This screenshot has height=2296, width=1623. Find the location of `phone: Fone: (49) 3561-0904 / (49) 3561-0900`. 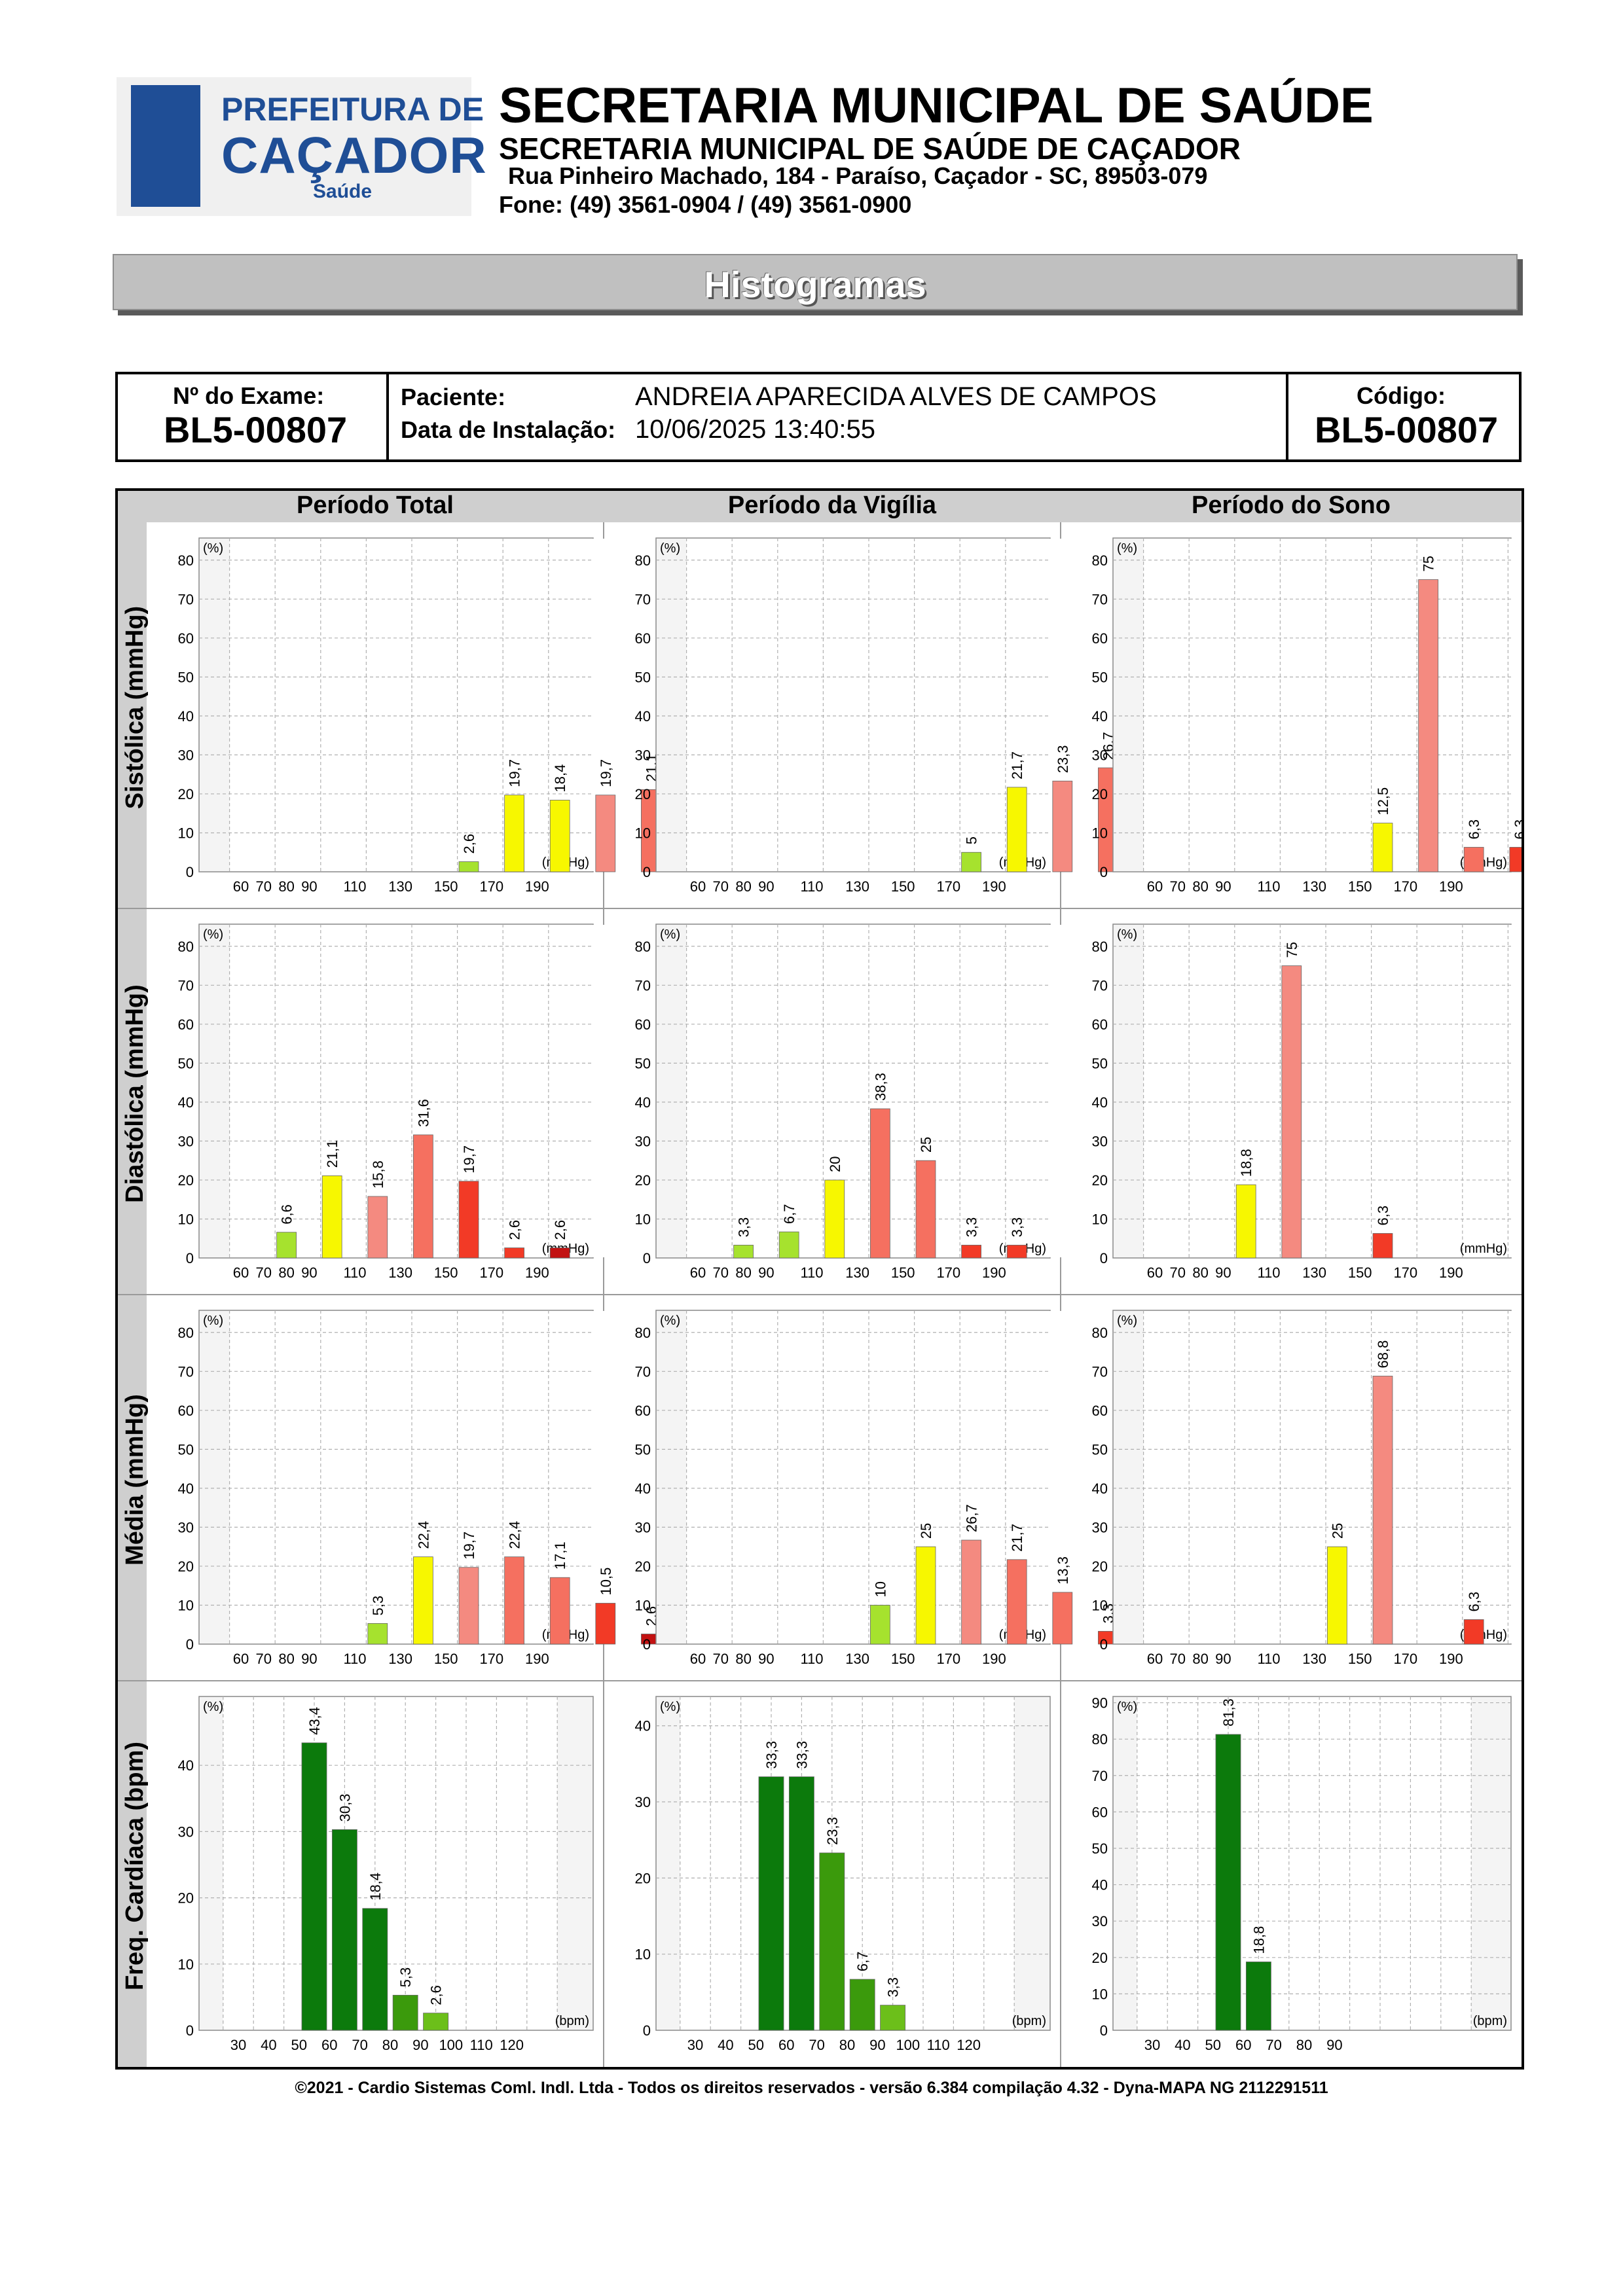

phone: Fone: (49) 3561-0904 / (49) 3561-0900 is located at coordinates (705, 204).